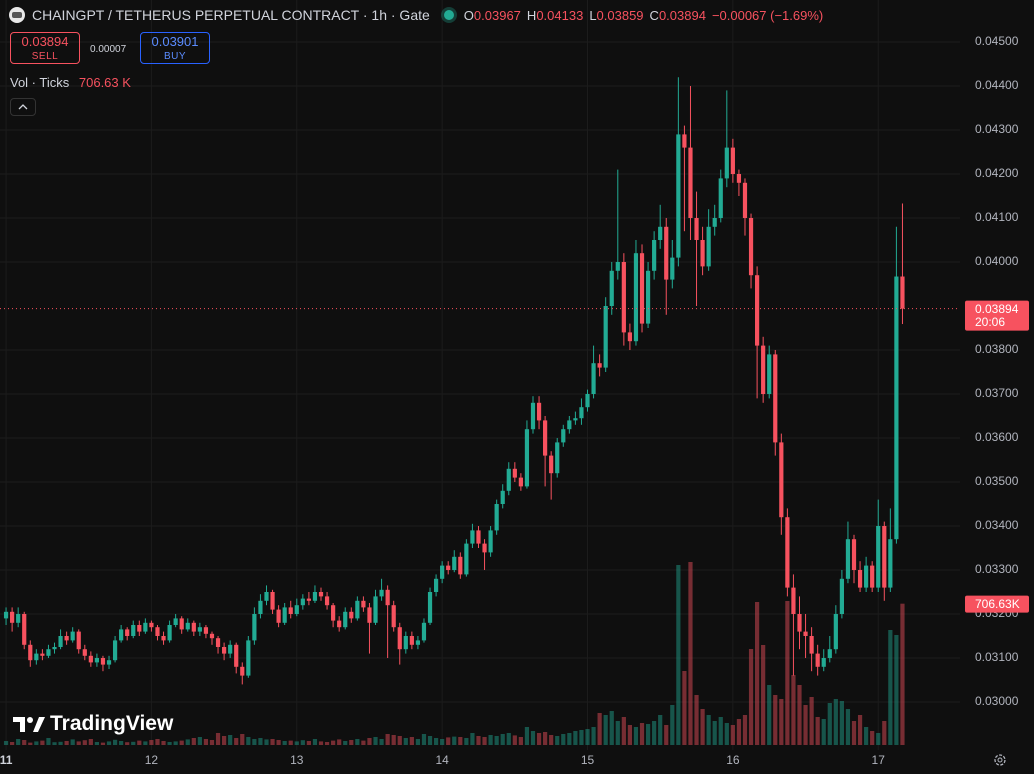 This screenshot has width=1034, height=774. What do you see at coordinates (997, 349) in the screenshot?
I see `y-tick-label: 0.03800` at bounding box center [997, 349].